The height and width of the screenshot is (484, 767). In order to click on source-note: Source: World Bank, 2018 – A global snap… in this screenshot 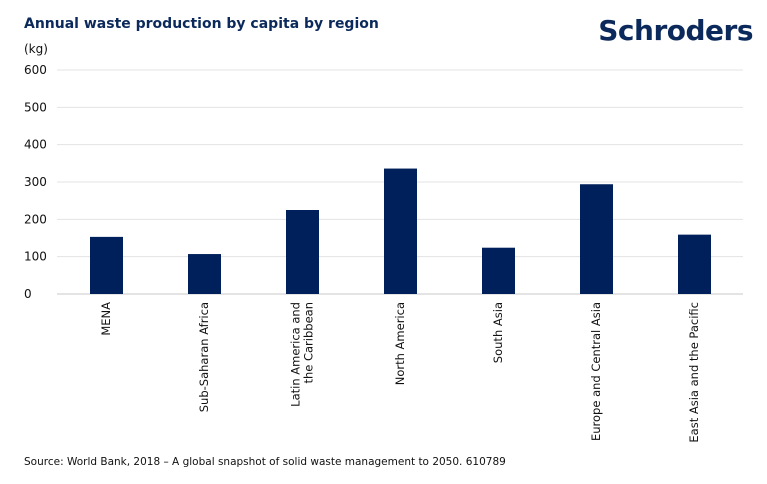, I will do `click(265, 462)`.